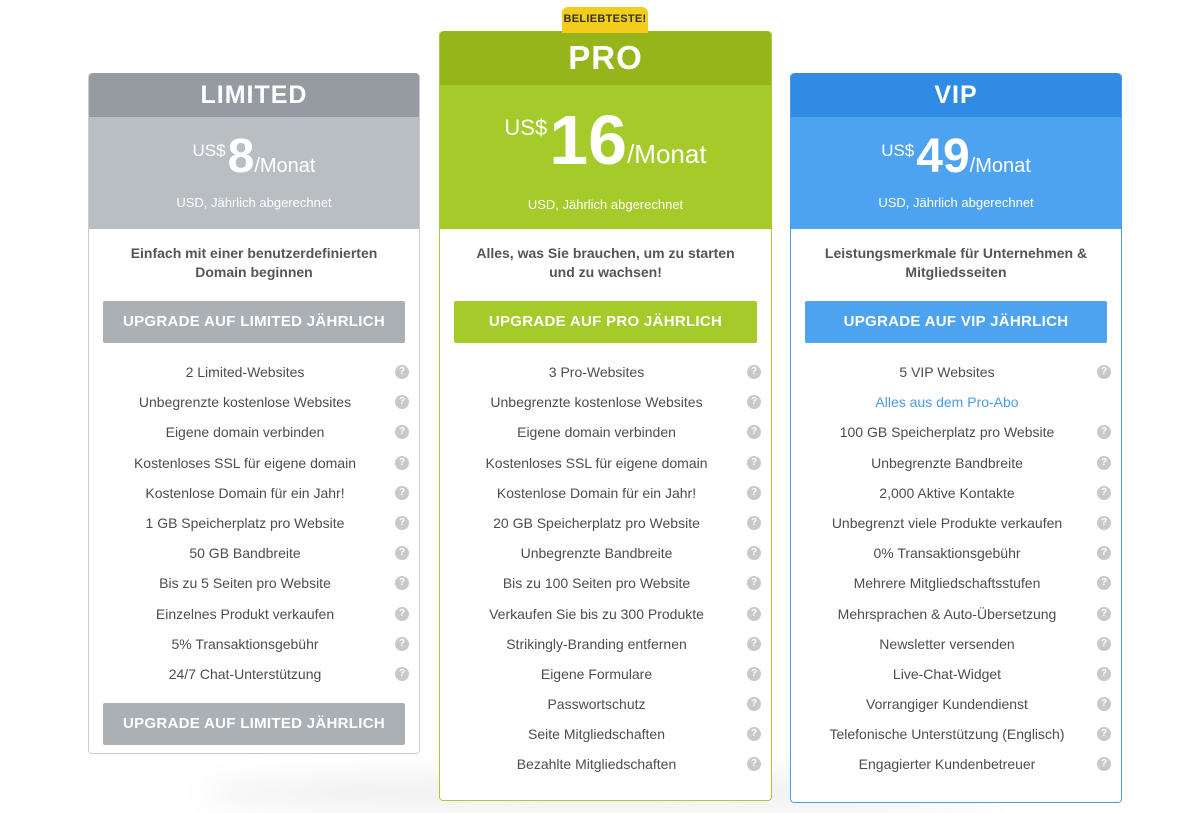 This screenshot has height=813, width=1200. Describe the element at coordinates (254, 432) in the screenshot. I see `feature-item: Eigene domain verbinden?` at that location.